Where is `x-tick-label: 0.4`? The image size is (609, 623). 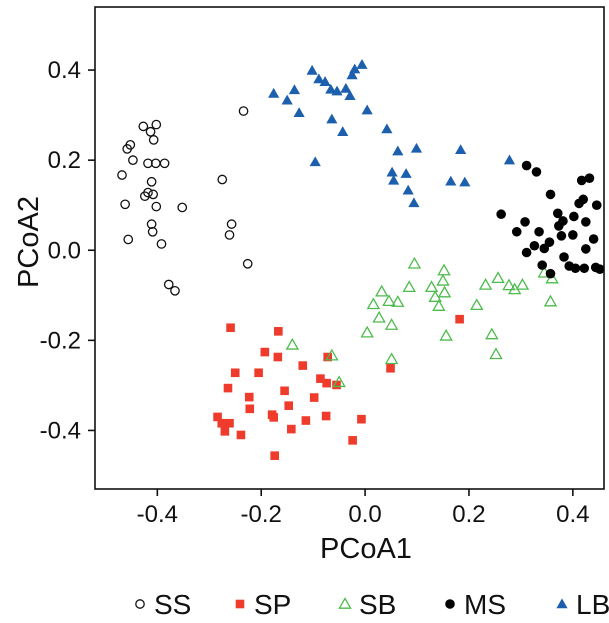 x-tick-label: 0.4 is located at coordinates (572, 514).